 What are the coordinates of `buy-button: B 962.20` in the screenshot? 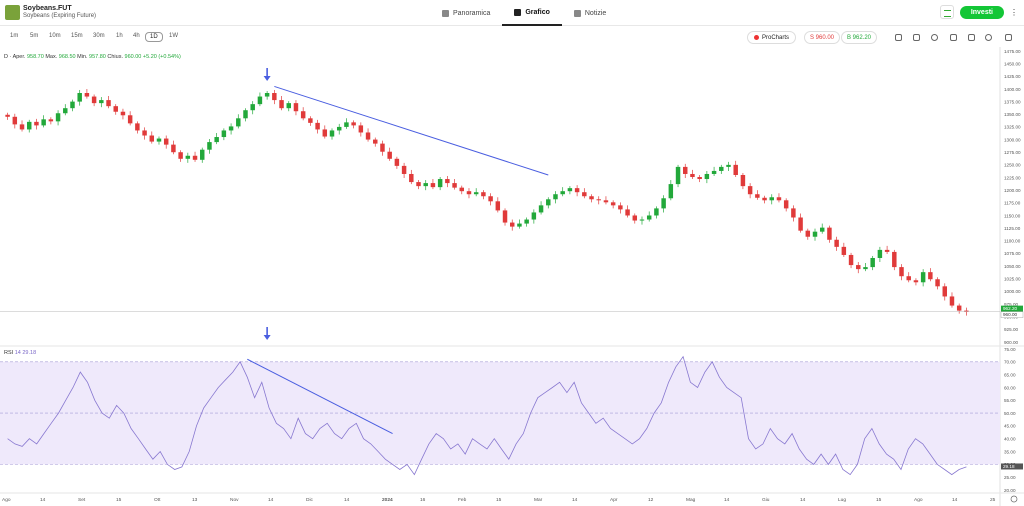 It's located at (859, 37).